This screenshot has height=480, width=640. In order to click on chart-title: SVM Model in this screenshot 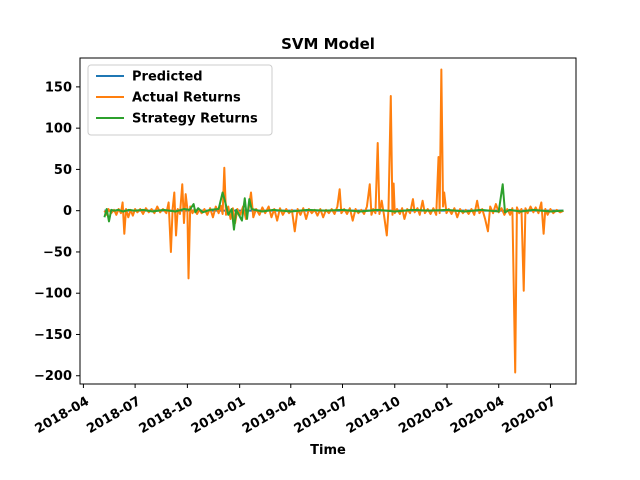, I will do `click(328, 44)`.